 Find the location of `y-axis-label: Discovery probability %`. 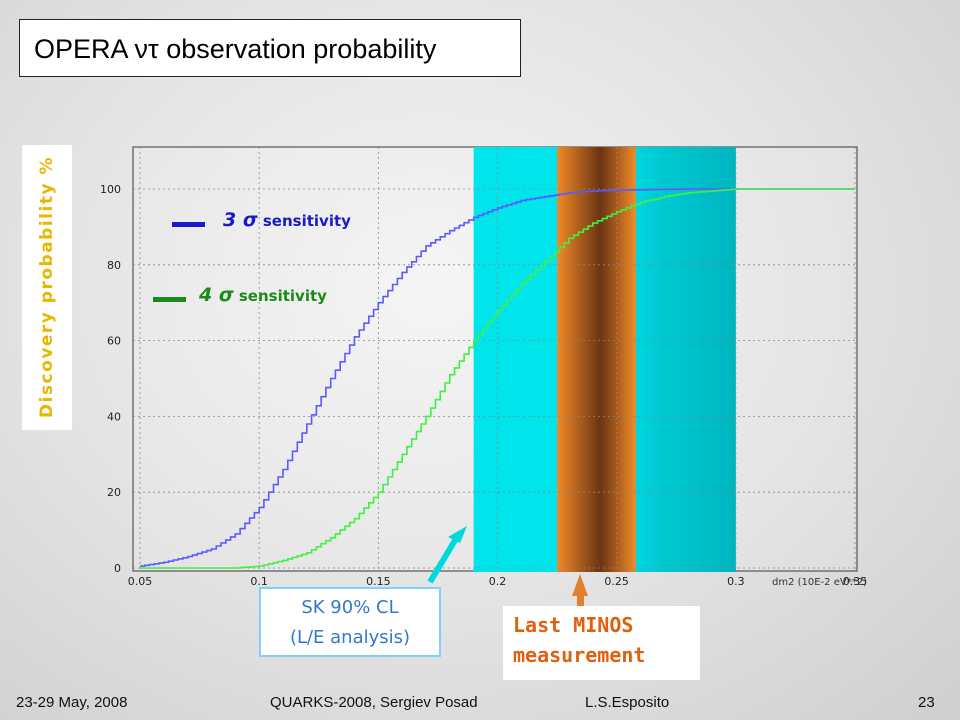

y-axis-label: Discovery probability % is located at coordinates (47, 287).